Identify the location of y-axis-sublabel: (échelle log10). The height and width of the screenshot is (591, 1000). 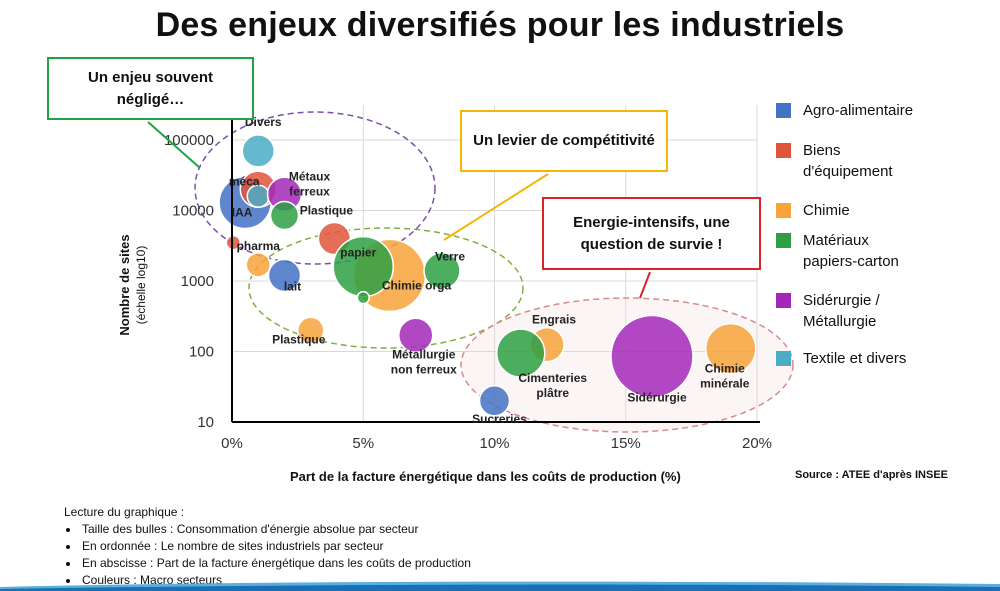
(141, 285).